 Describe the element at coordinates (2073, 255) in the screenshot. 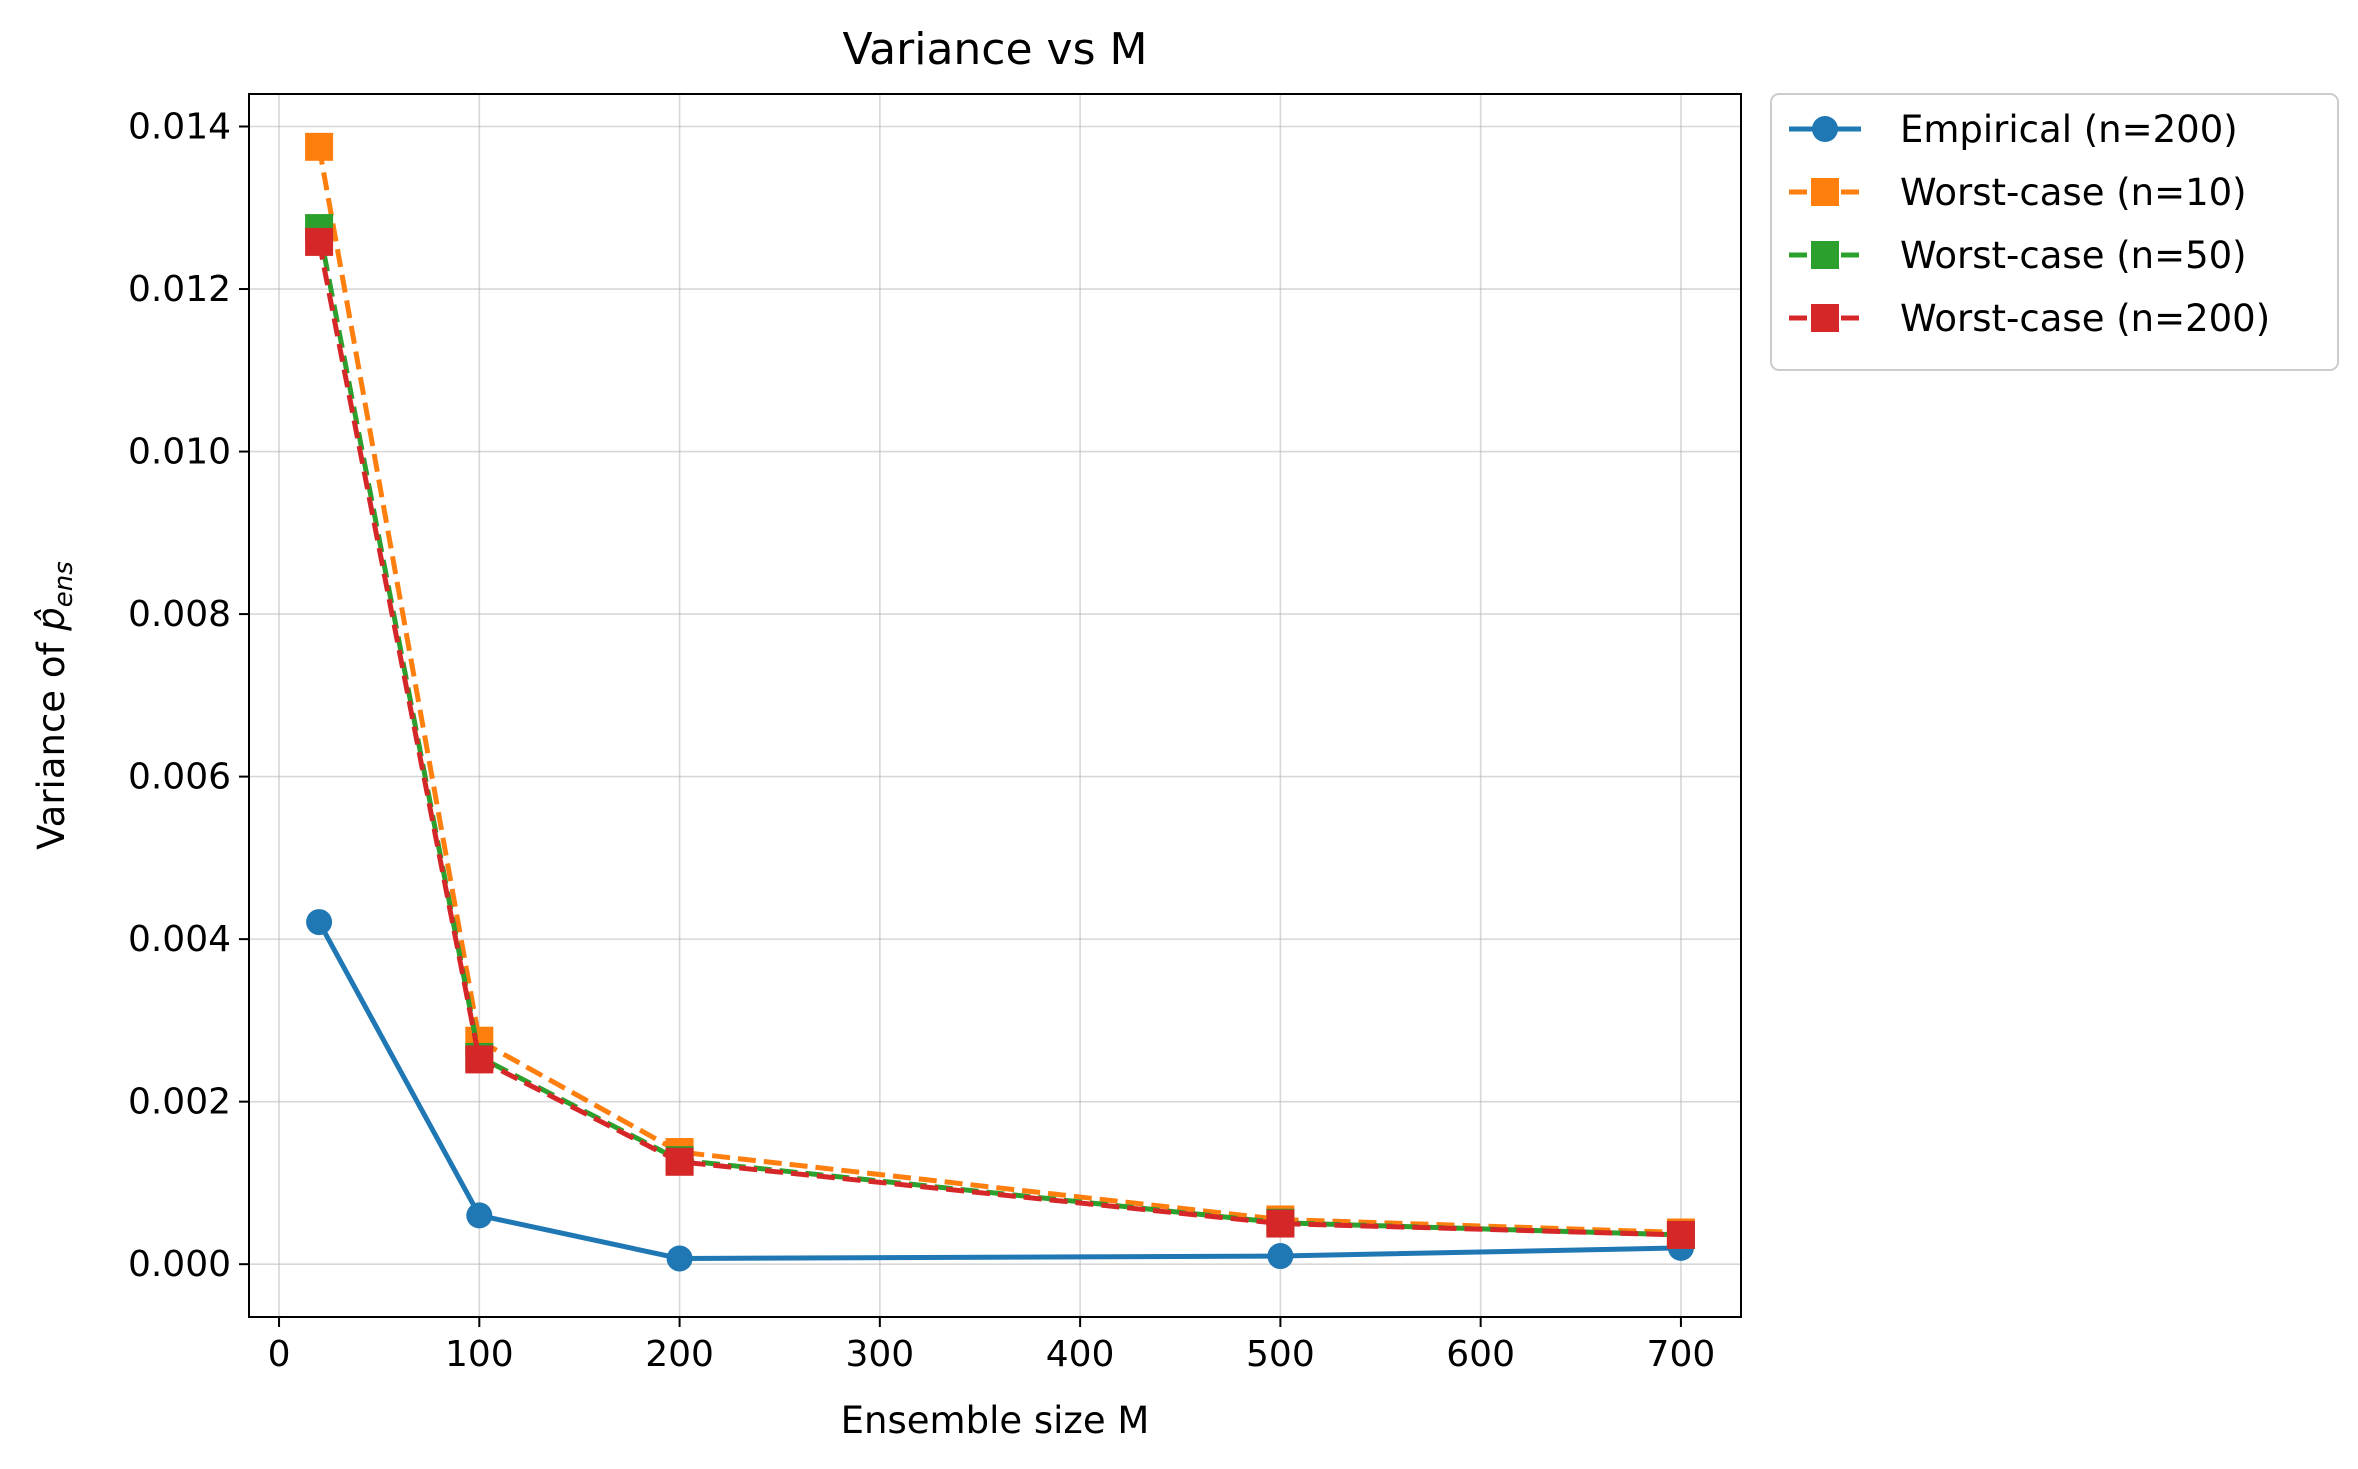

I see `legend-label: Worst-case (n=50)` at that location.